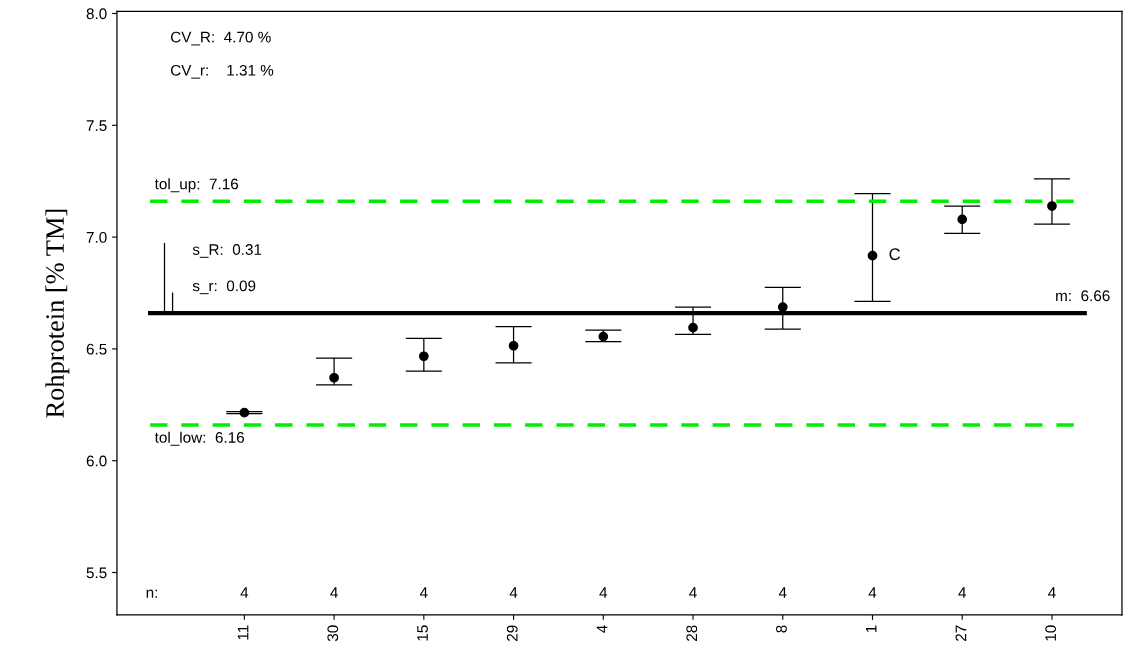  What do you see at coordinates (96, 14) in the screenshot?
I see `y-tick-label: 8.0` at bounding box center [96, 14].